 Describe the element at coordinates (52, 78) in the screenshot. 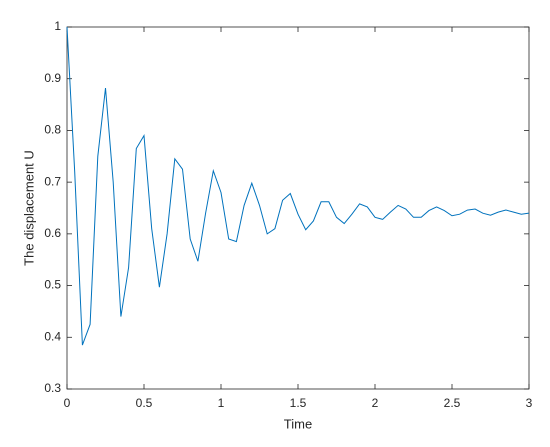

I see `y-tick-label: 0.9` at that location.